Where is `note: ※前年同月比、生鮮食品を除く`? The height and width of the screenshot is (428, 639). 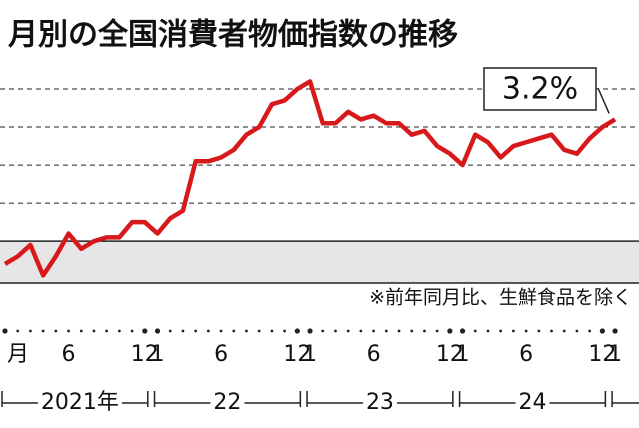 note: ※前年同月比、生鮮食品を除く is located at coordinates (500, 298).